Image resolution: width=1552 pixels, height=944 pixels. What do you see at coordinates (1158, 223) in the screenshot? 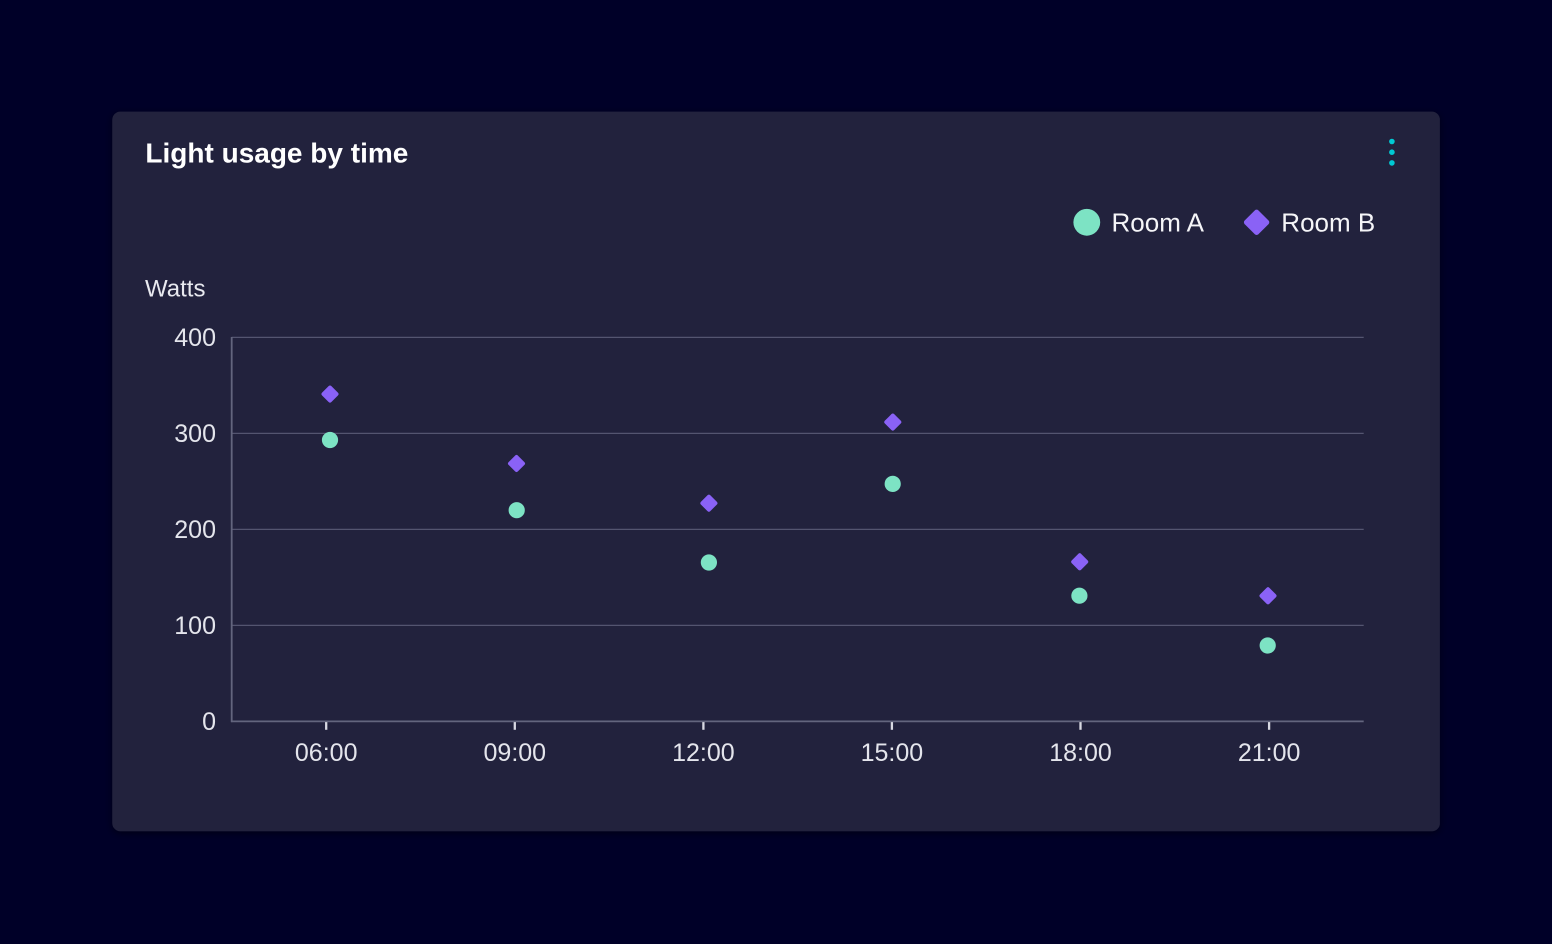
I see `svg-text: Room A` at bounding box center [1158, 223].